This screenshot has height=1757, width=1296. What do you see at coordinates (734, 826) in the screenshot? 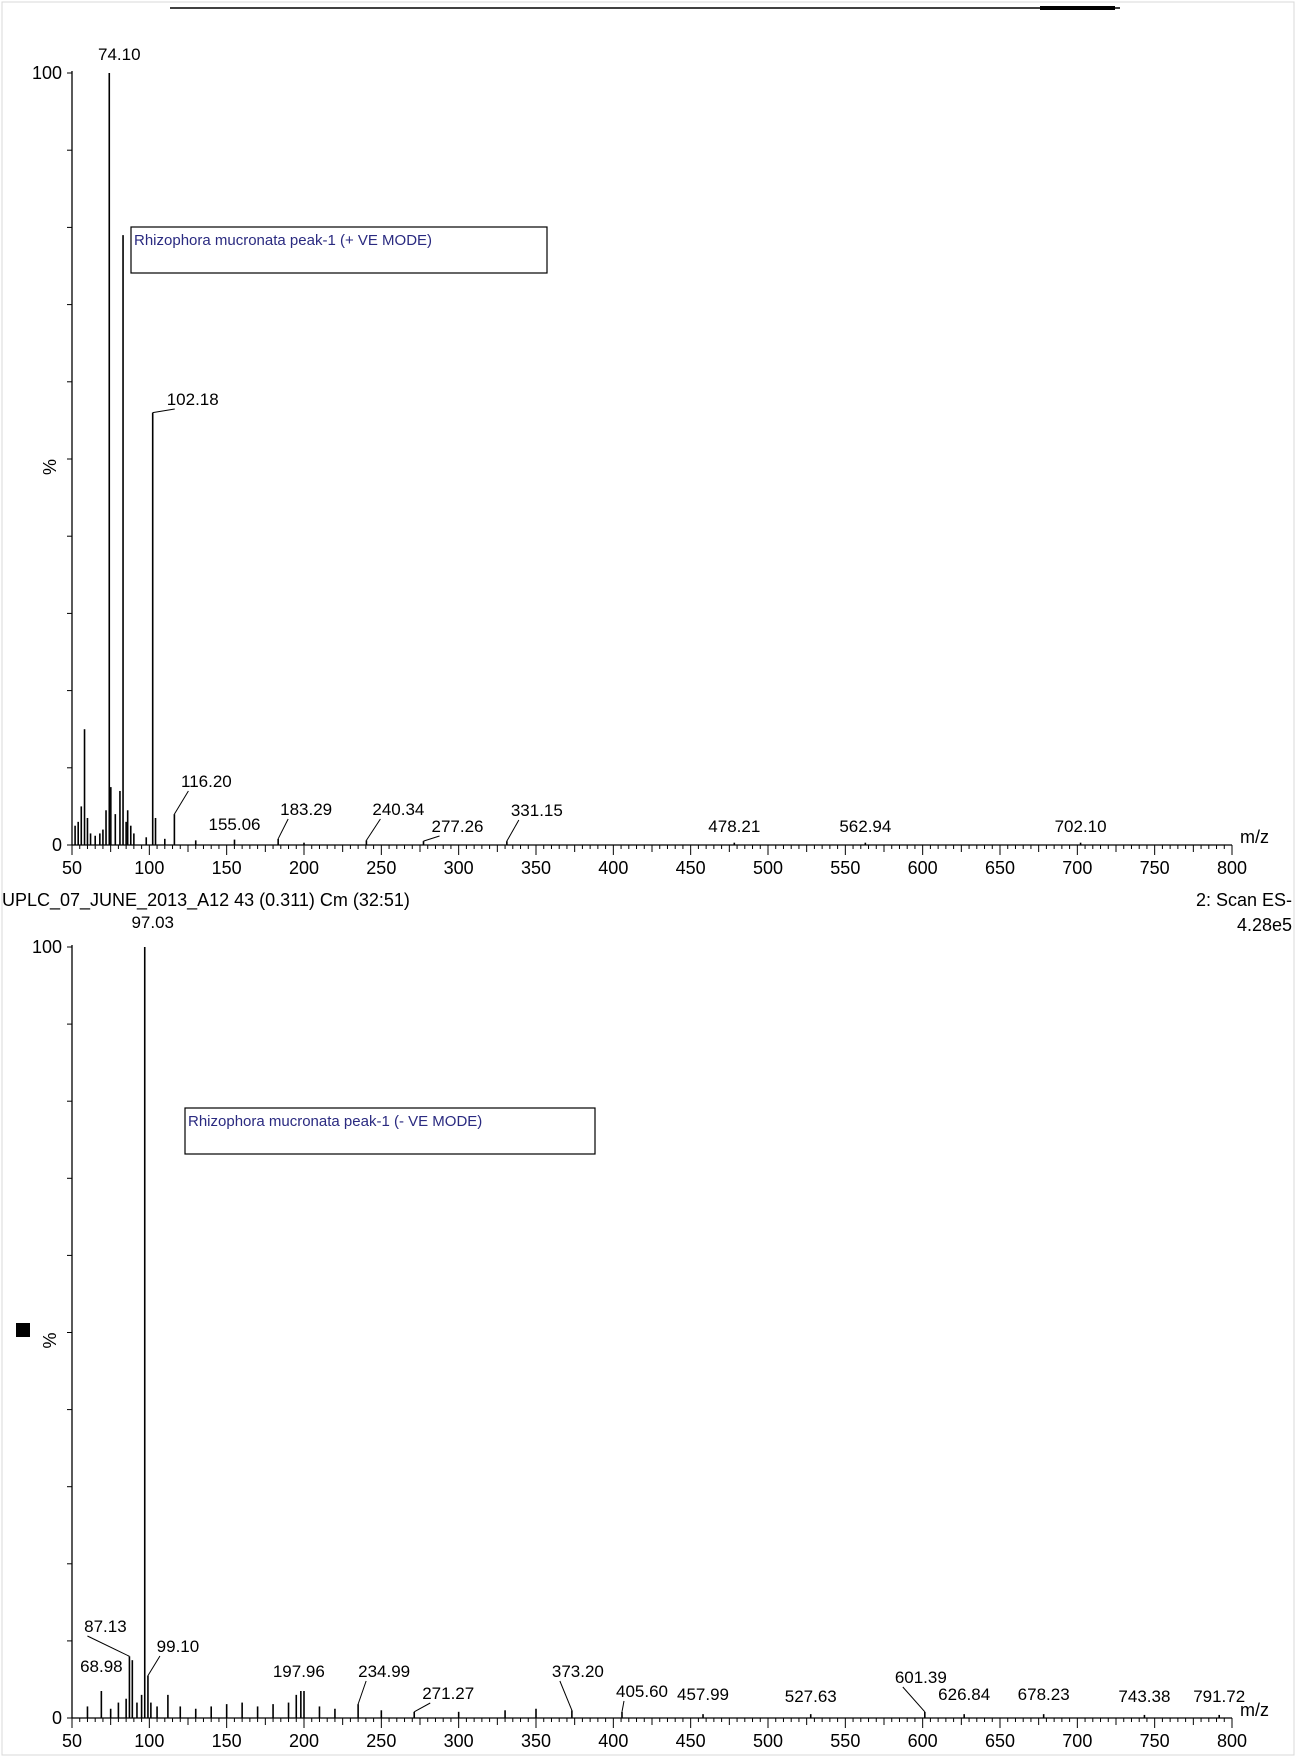
I see `peak-label: 478.21` at bounding box center [734, 826].